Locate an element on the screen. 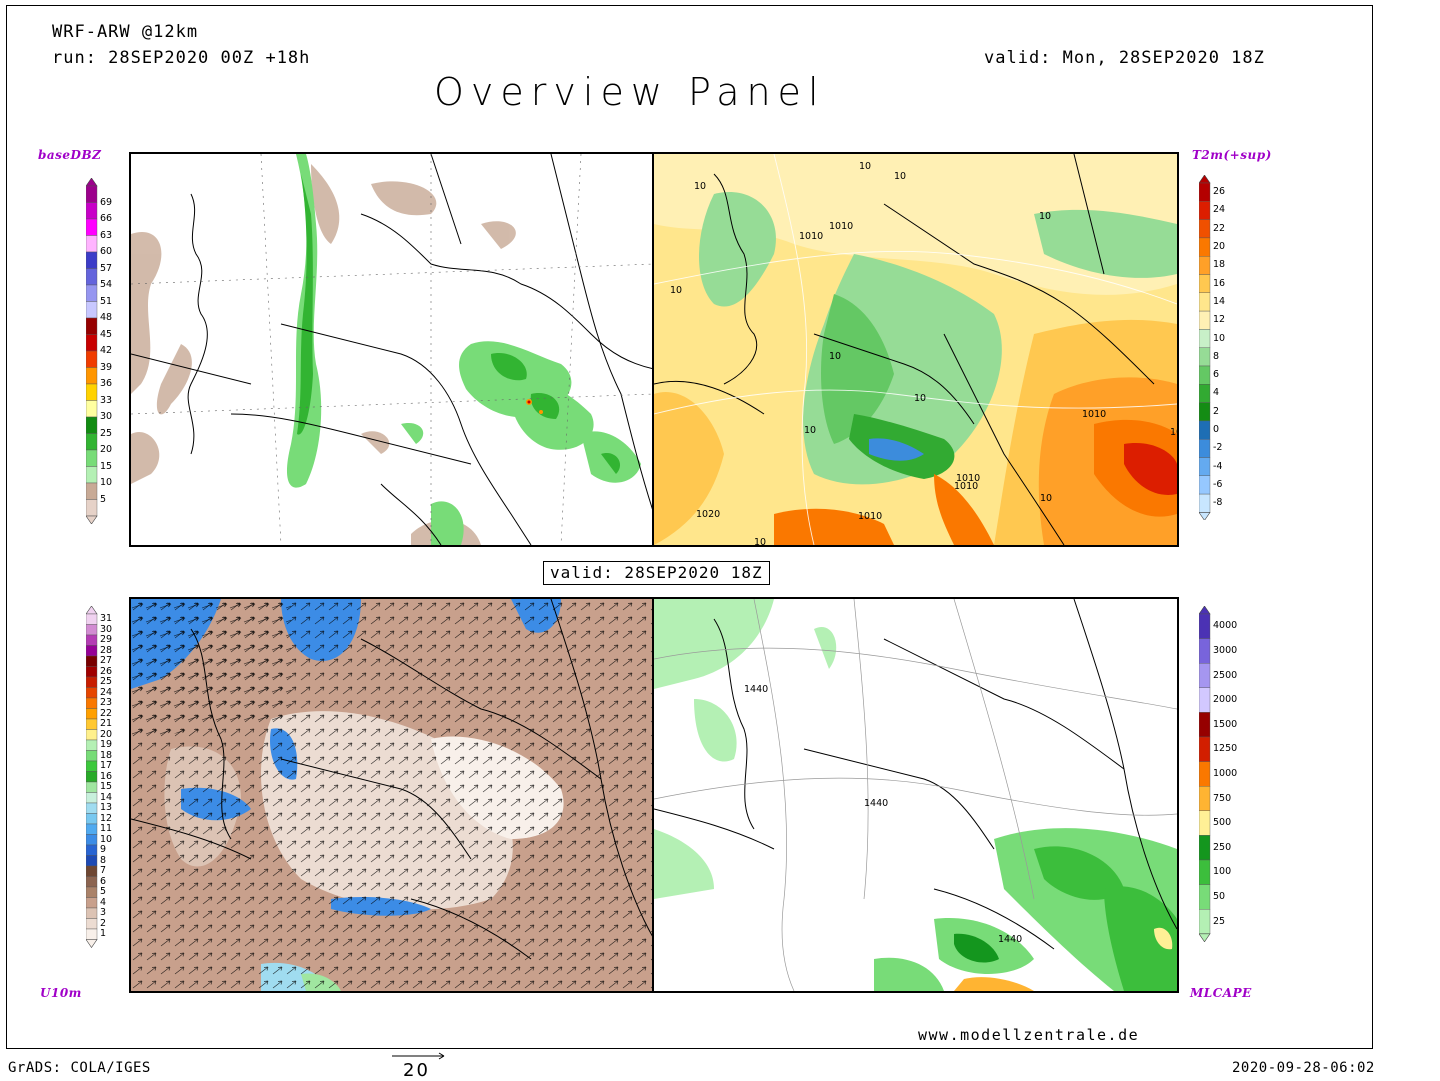 Image resolution: width=1440 pixels, height=1081 pixels. temperature-map is located at coordinates (915, 349).